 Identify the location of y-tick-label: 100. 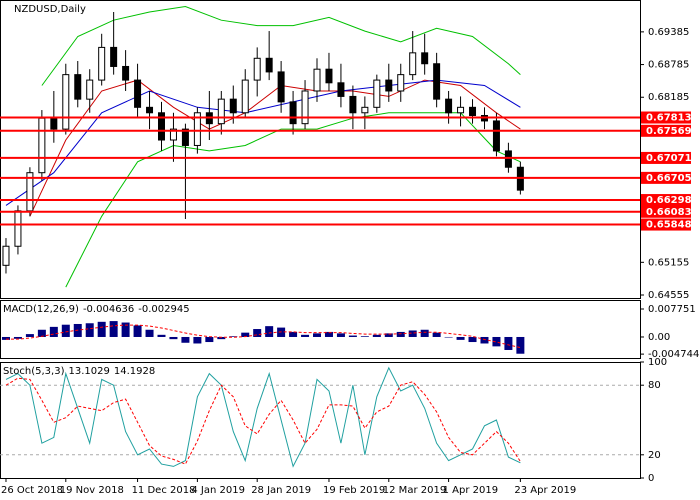
(657, 362).